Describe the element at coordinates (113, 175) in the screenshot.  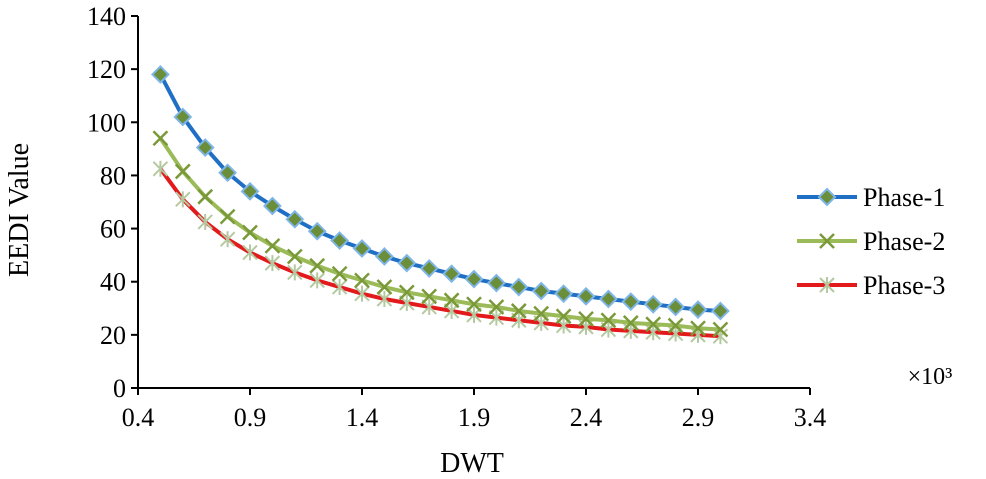
I see `y-tick-label: 80` at that location.